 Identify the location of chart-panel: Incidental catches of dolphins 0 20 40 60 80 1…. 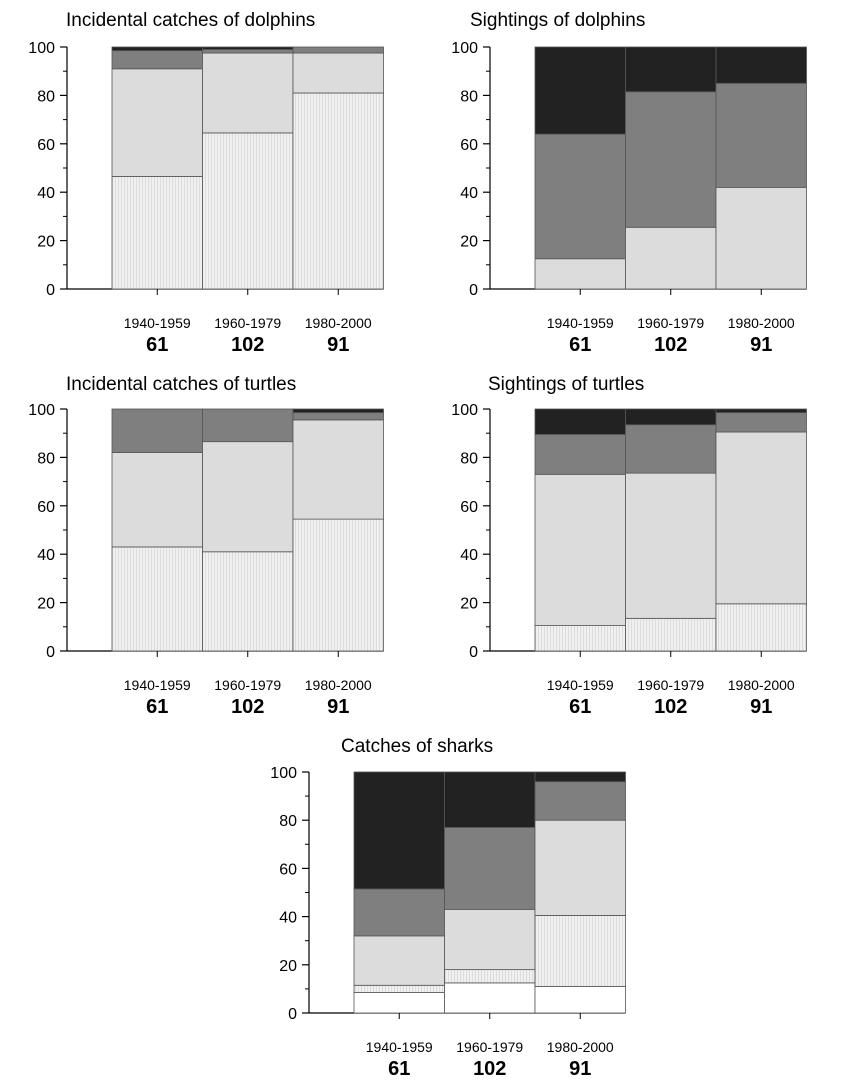
(206, 183).